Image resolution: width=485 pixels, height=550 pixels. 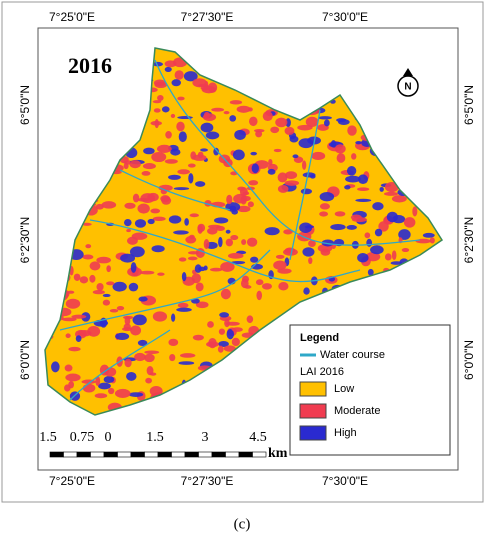 I want to click on scale-label: 0.75, so click(x=82, y=437).